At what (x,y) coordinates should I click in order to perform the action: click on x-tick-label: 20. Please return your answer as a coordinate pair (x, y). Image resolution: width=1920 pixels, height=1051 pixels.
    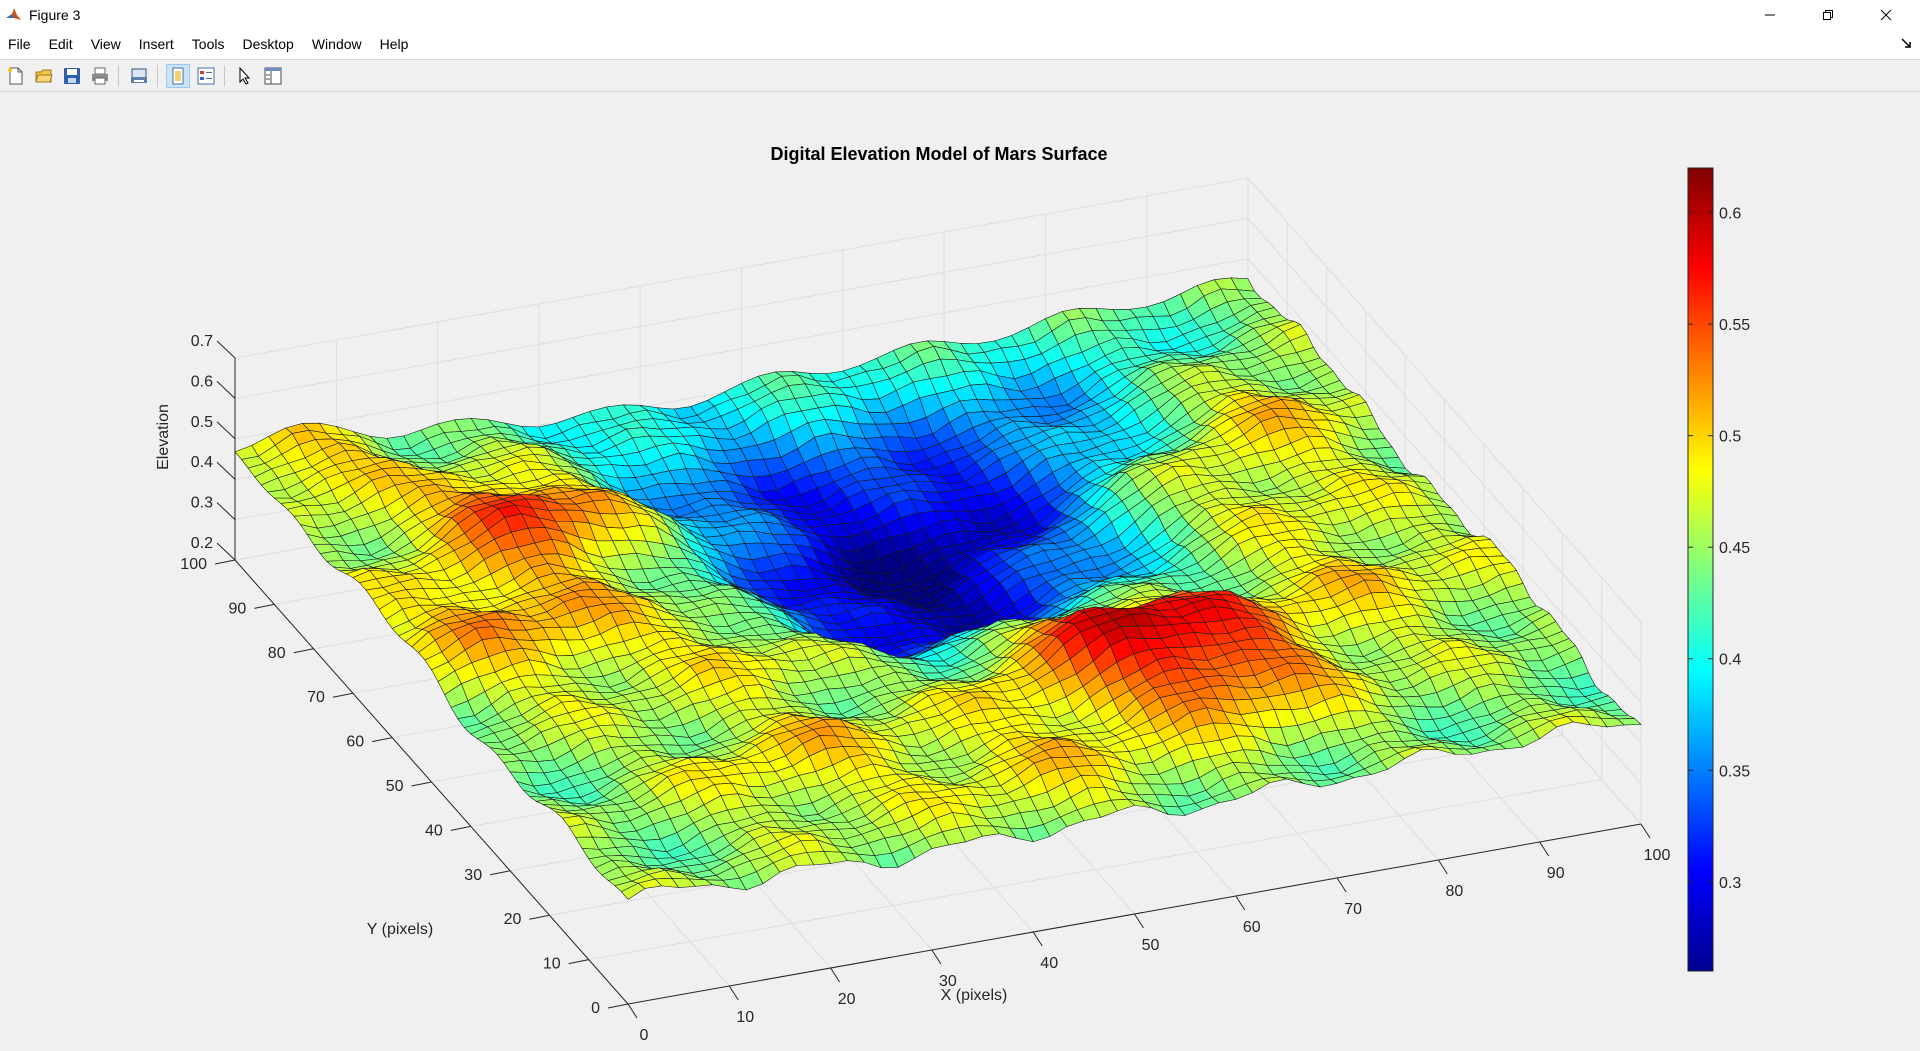
    Looking at the image, I should click on (847, 999).